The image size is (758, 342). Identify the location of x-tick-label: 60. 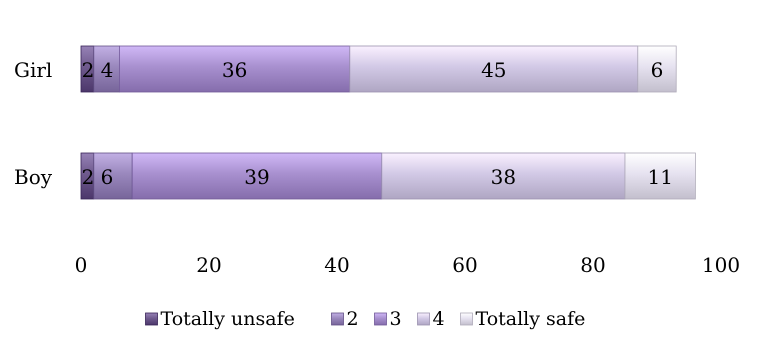
(464, 265).